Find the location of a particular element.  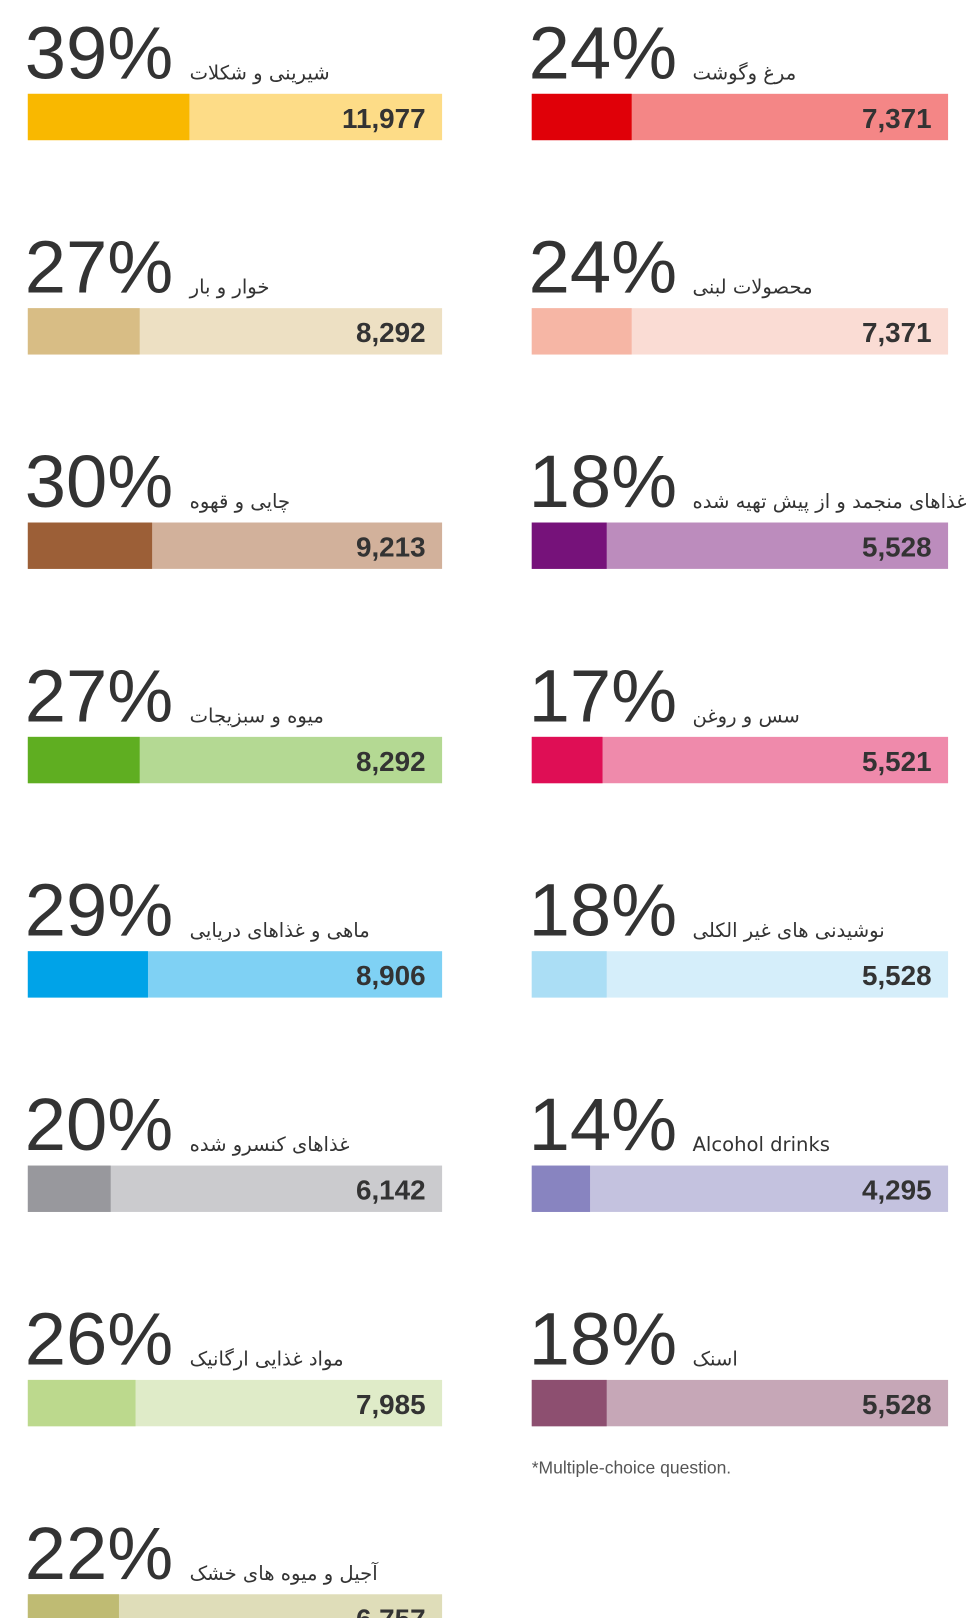

category-label: خوار و بار is located at coordinates (229, 287).